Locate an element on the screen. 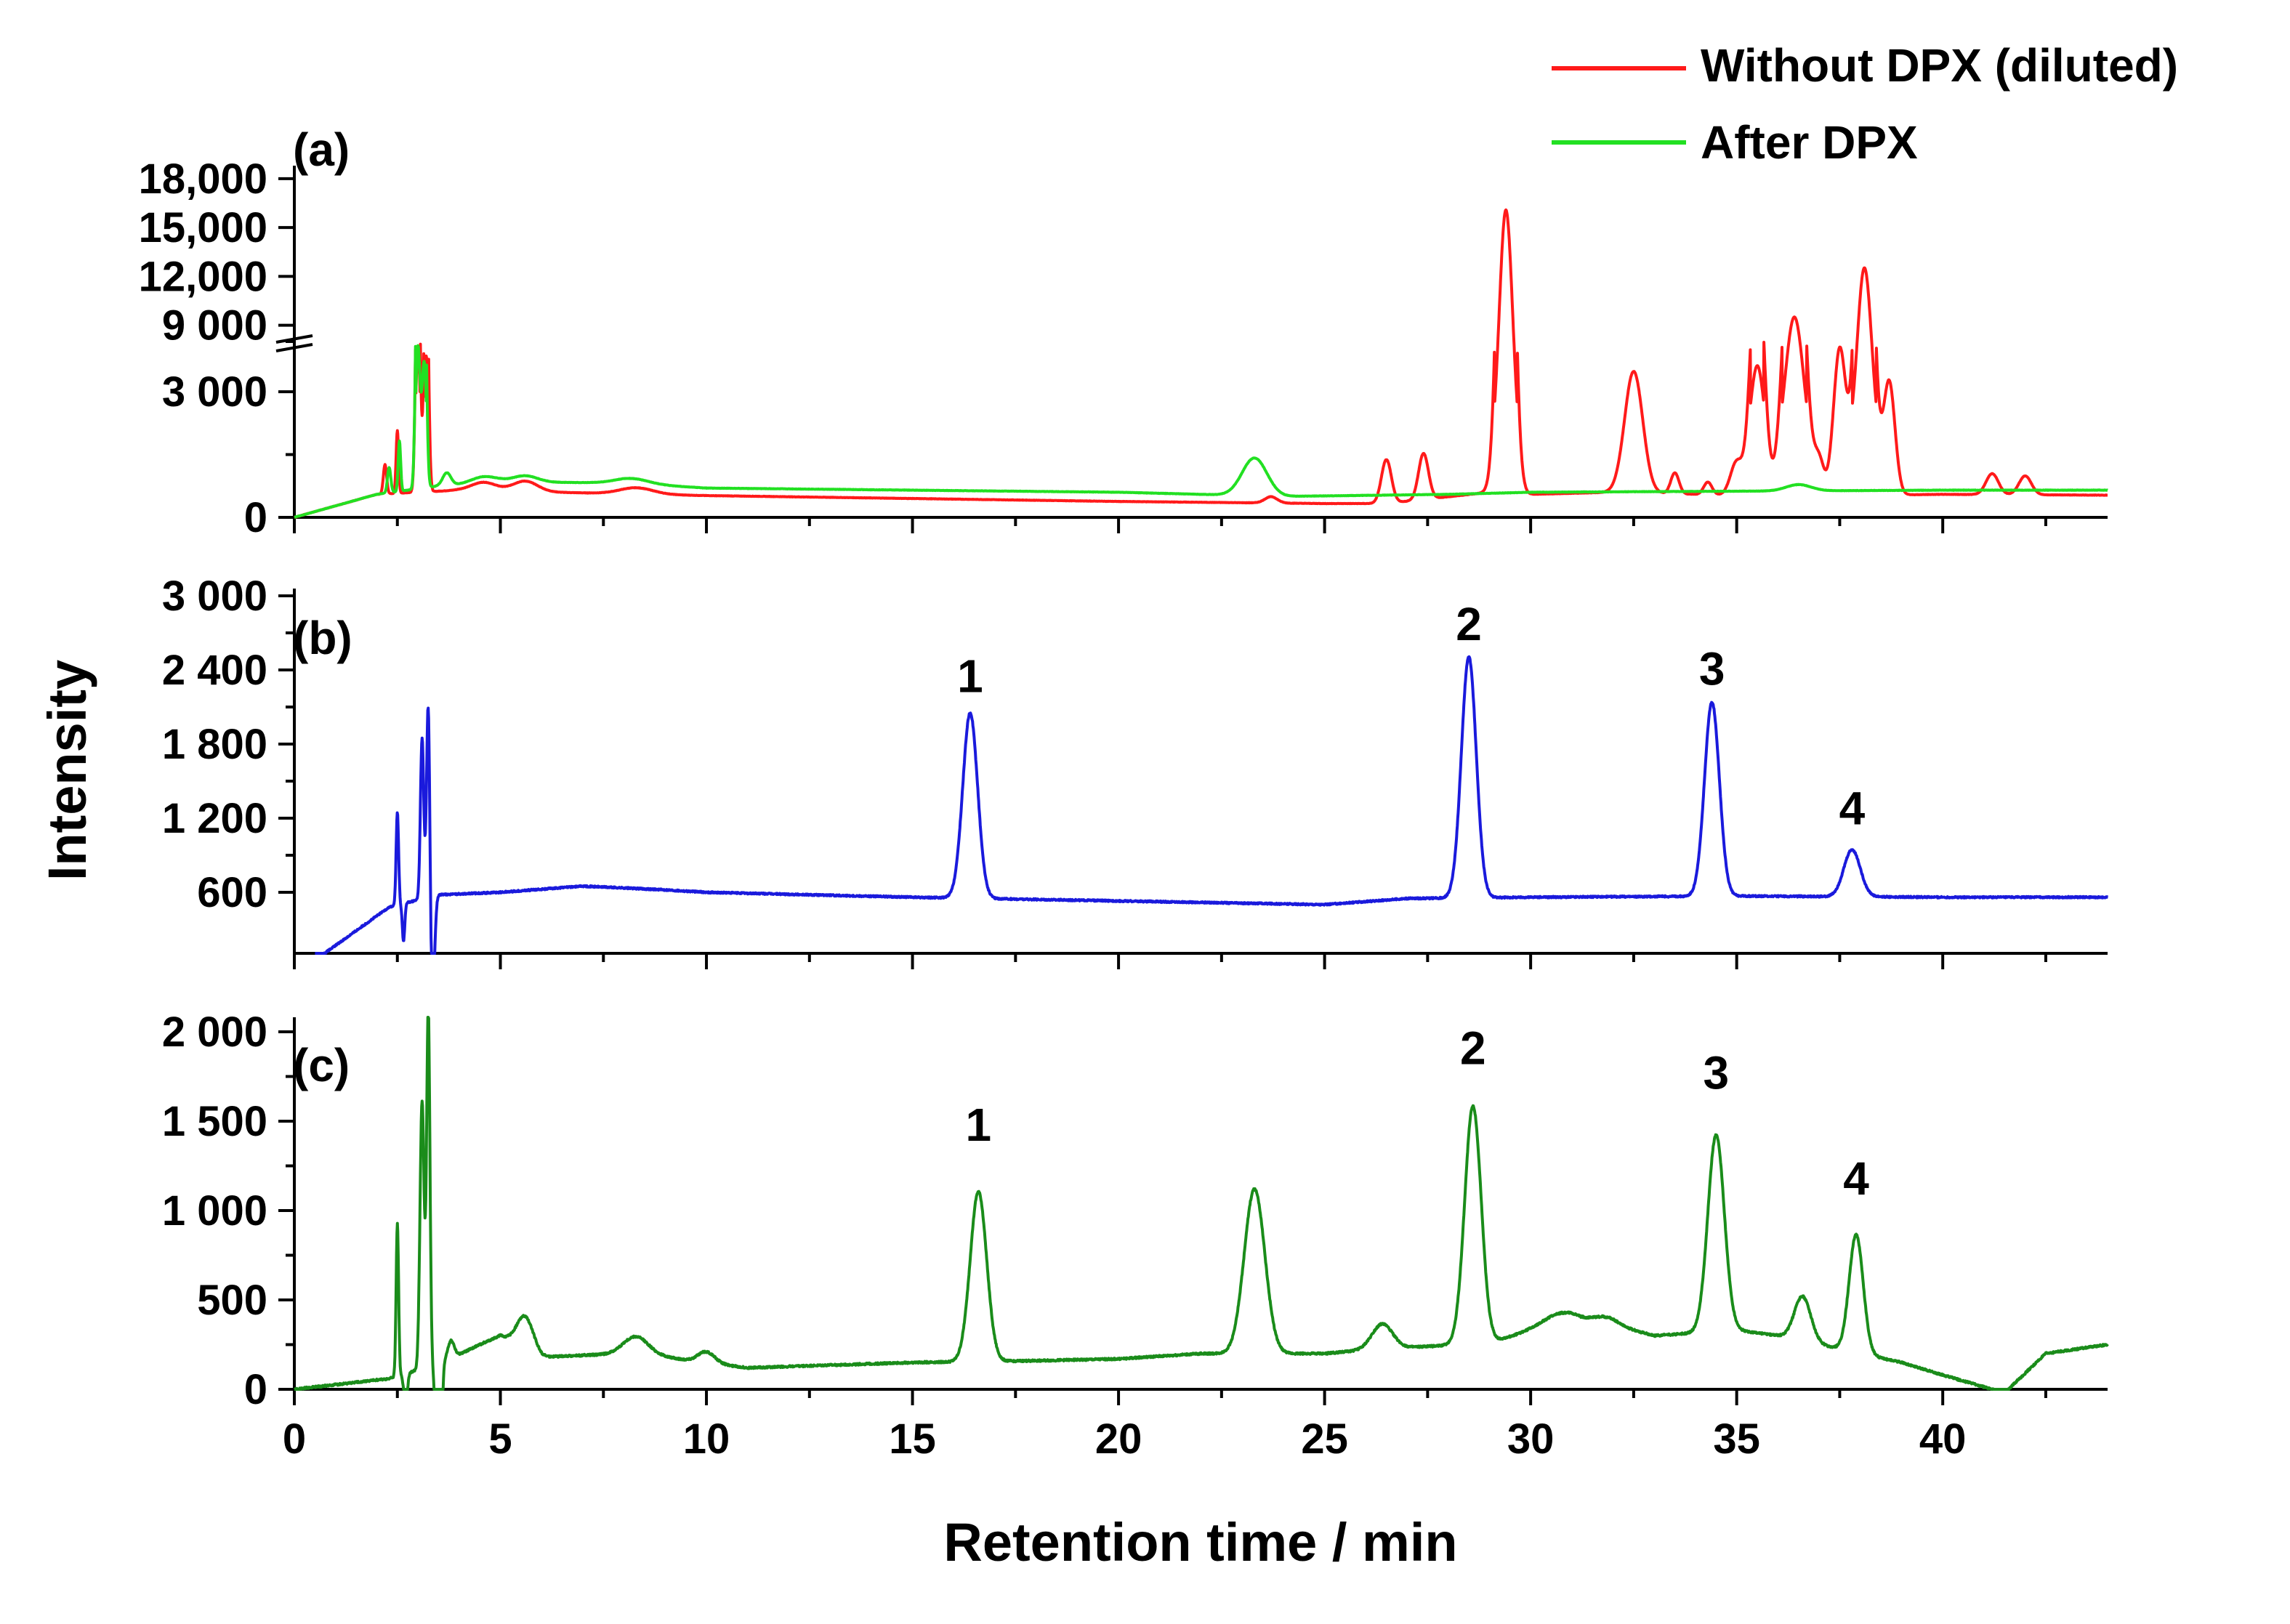 This screenshot has height=1624, width=2290. panel-label-c: (c) is located at coordinates (321, 1065).